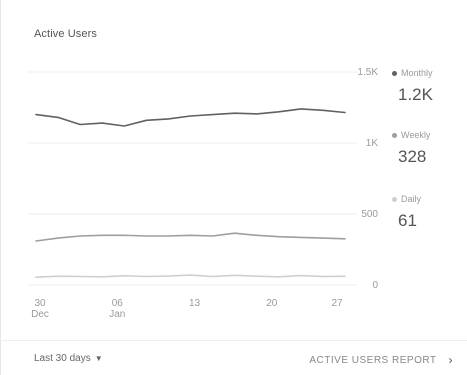 Image resolution: width=467 pixels, height=375 pixels. What do you see at coordinates (367, 72) in the screenshot?
I see `y-tick-label: 1.5K` at bounding box center [367, 72].